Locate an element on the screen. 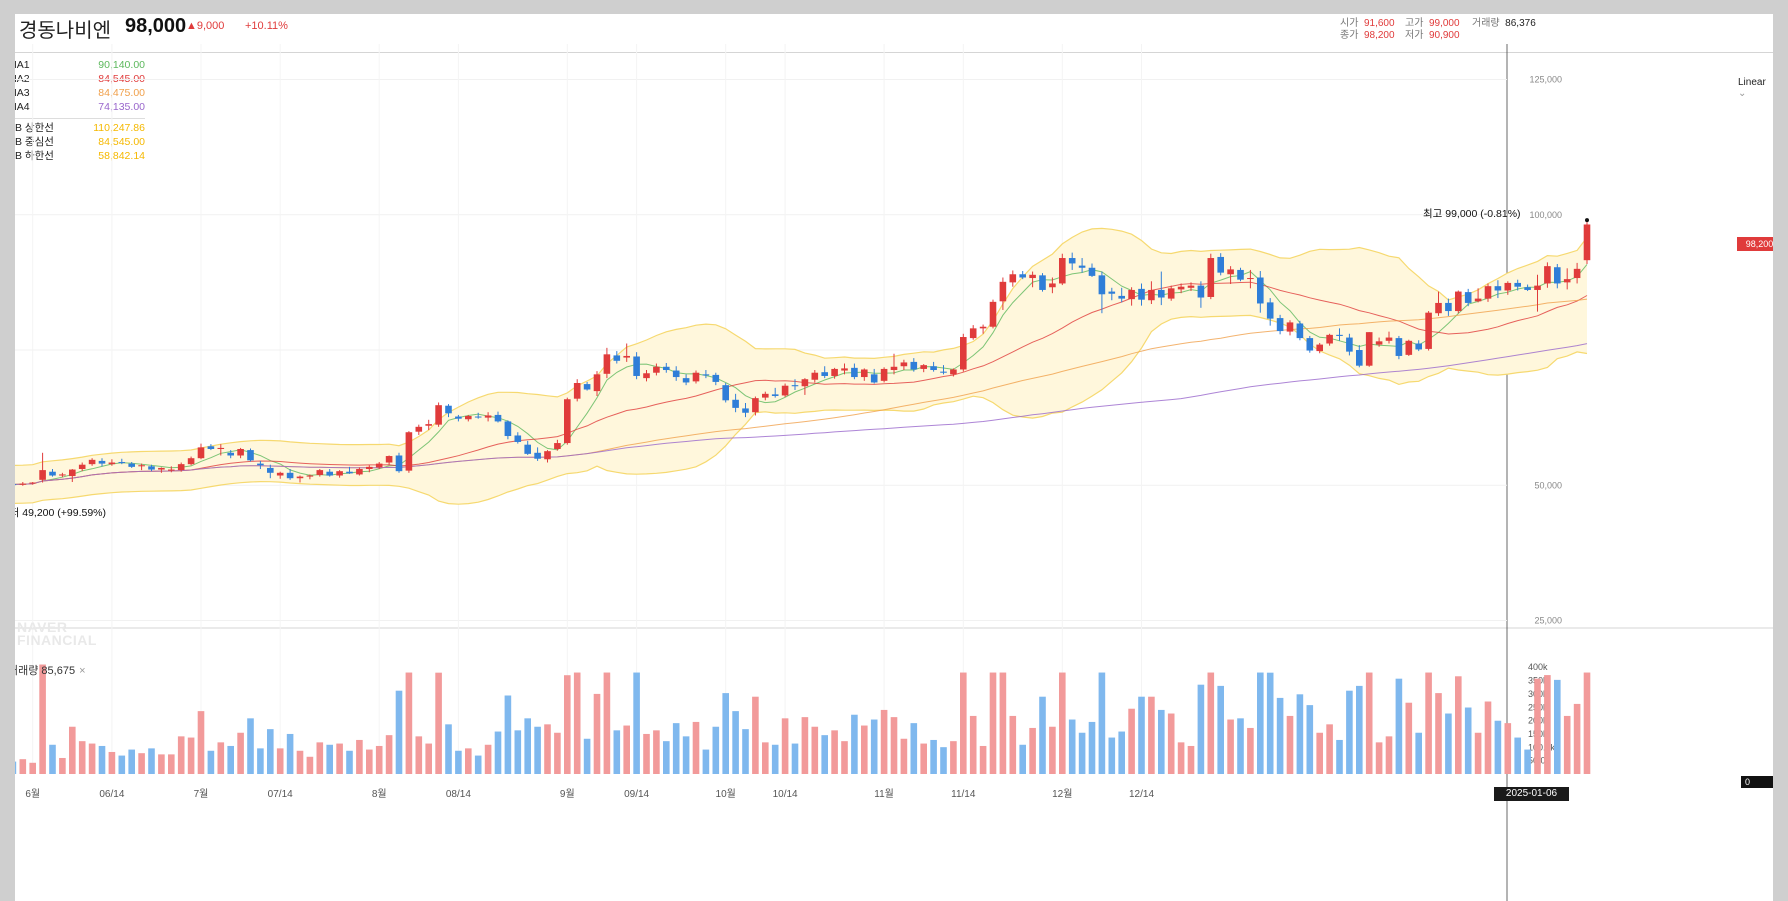 This screenshot has width=1788, height=901. date-axis-label: 11월 is located at coordinates (884, 794).